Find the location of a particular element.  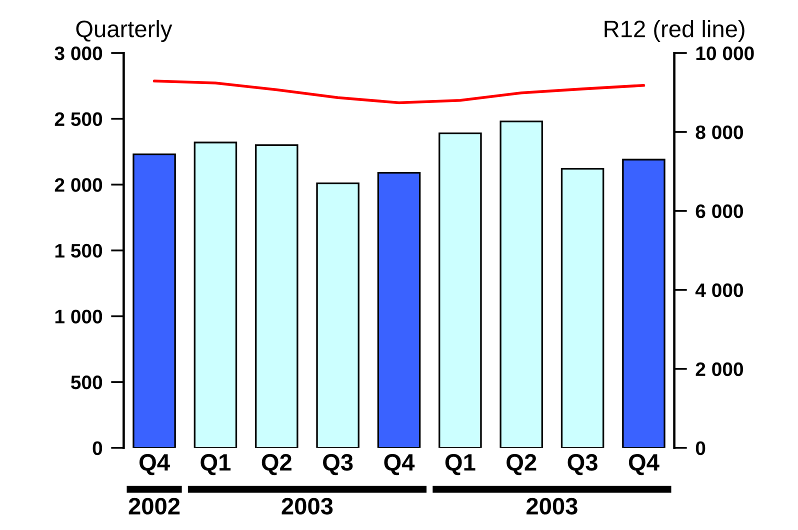

text: 2002 is located at coordinates (154, 506).